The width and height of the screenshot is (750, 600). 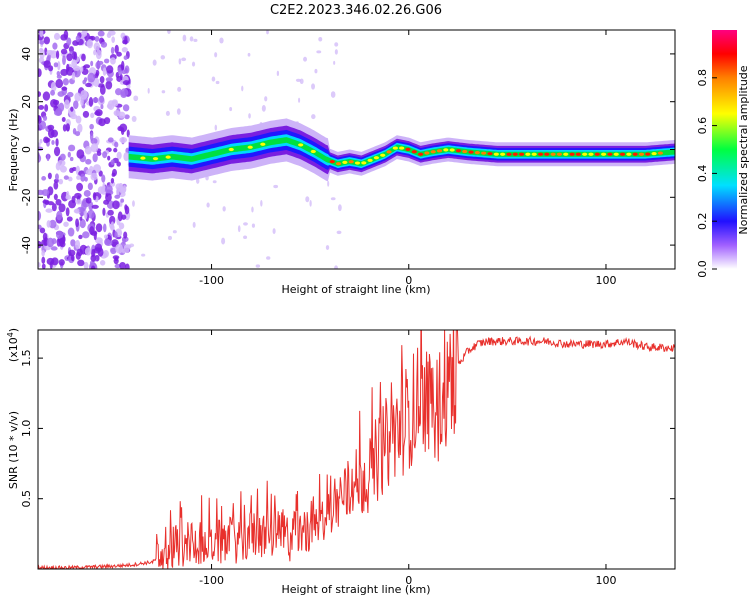 What do you see at coordinates (408, 580) in the screenshot?
I see `snr-x-tick-label: 0` at bounding box center [408, 580].